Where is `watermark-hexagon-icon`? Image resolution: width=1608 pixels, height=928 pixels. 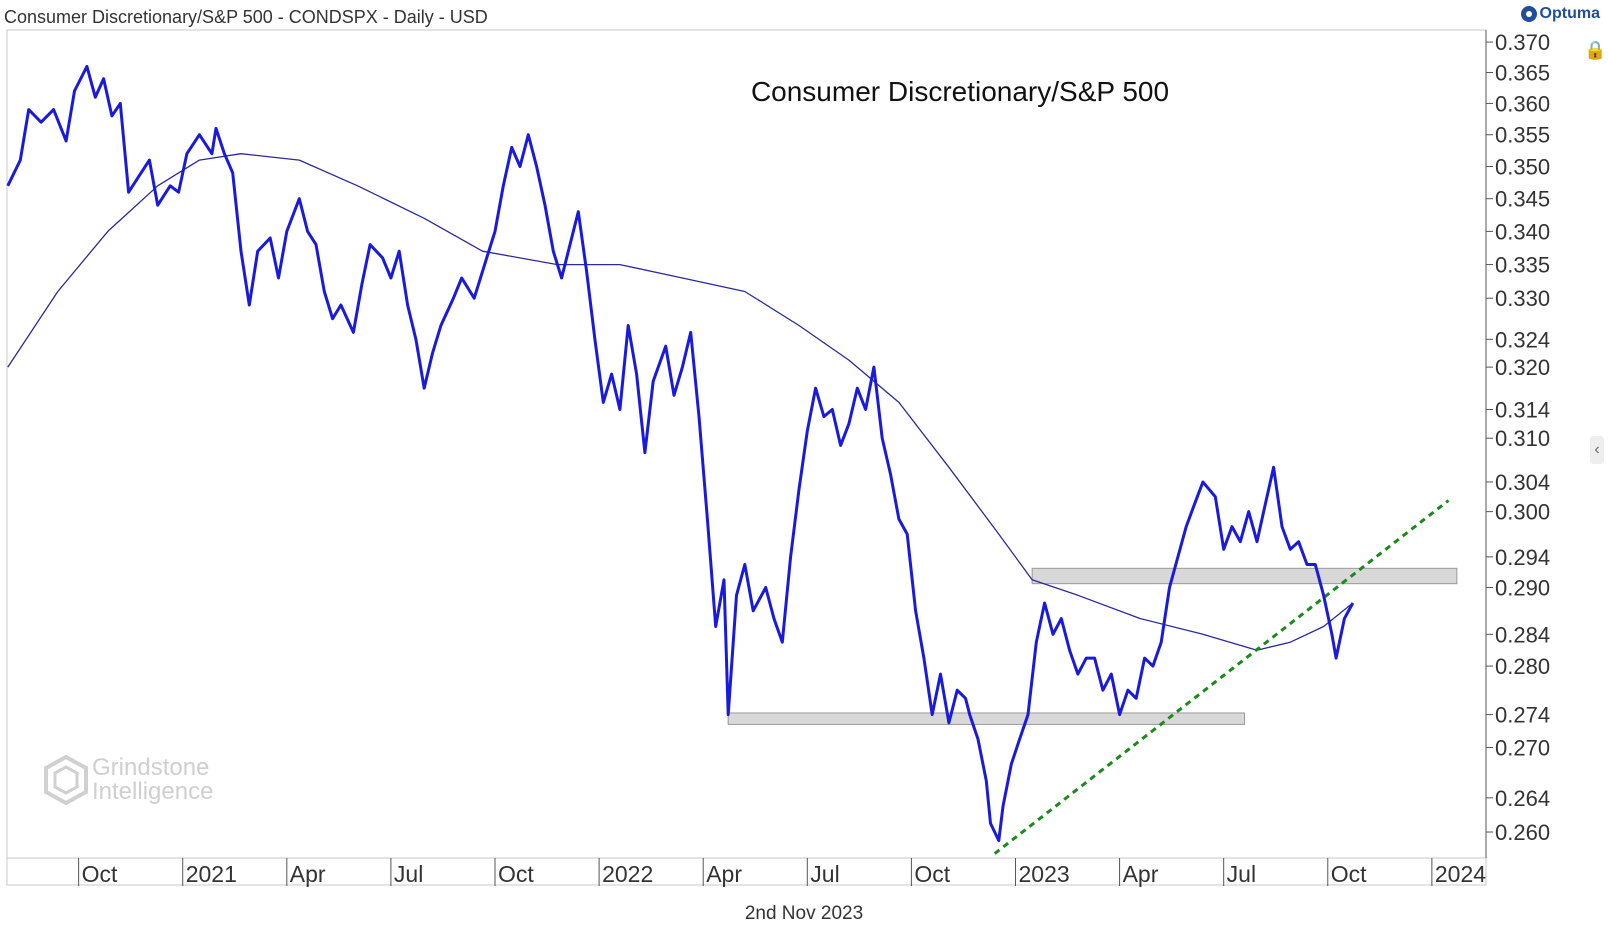
watermark-hexagon-icon is located at coordinates (66, 780).